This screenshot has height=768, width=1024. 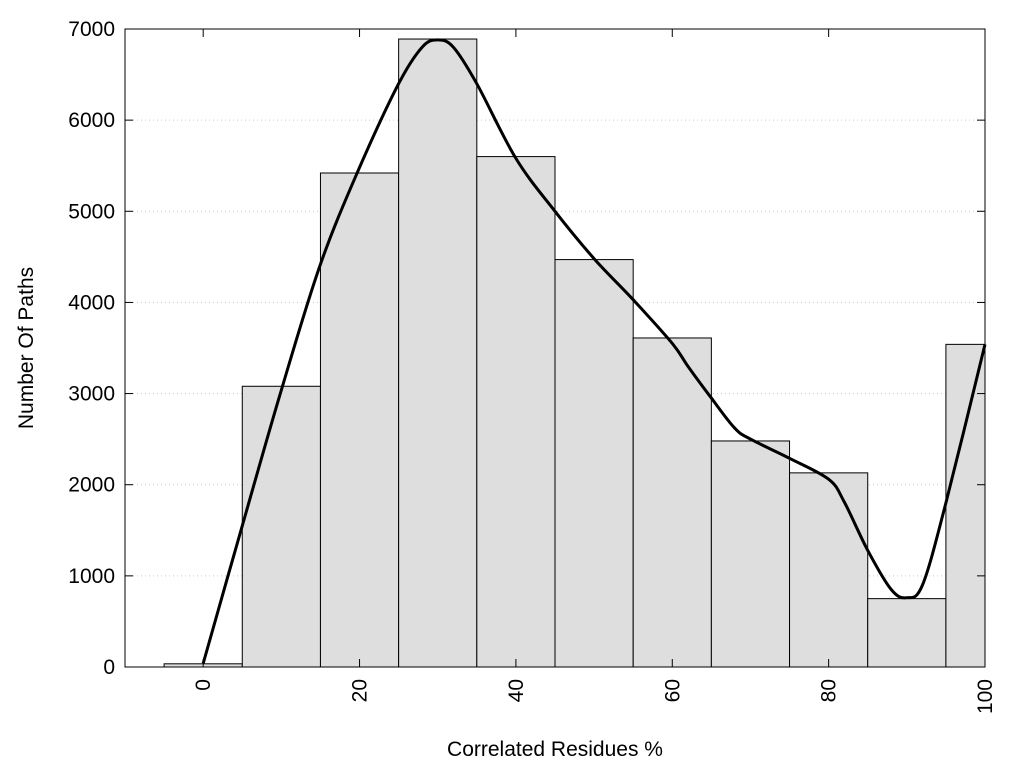 I want to click on y-tick-label: 3000, so click(x=91, y=394).